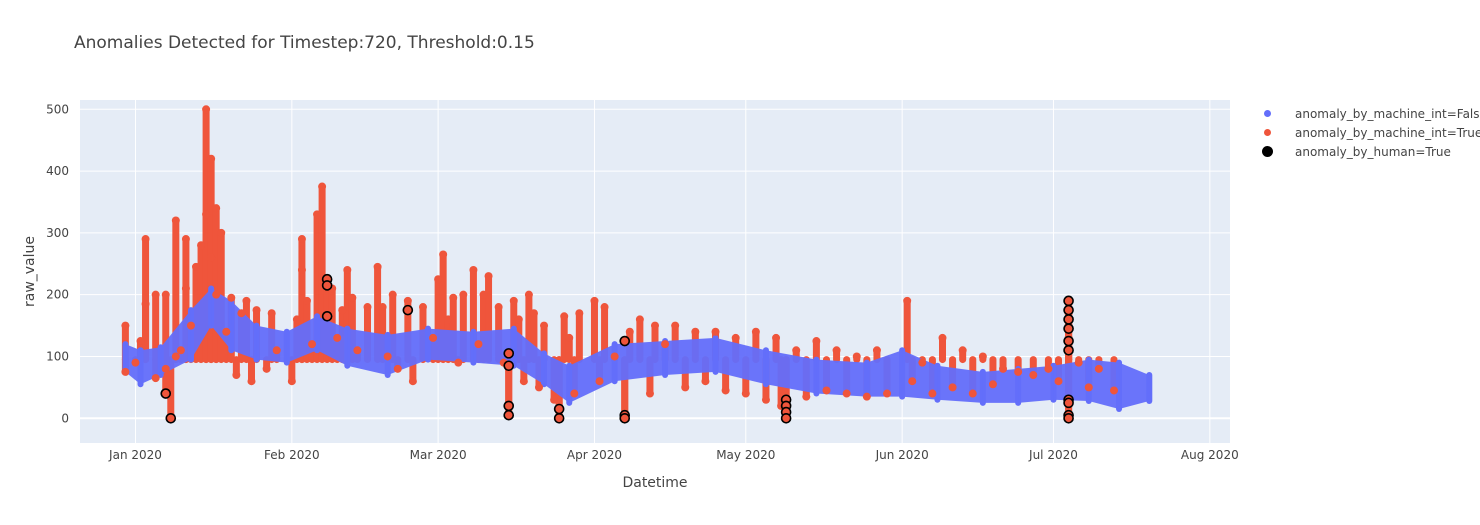 The height and width of the screenshot is (525, 1480). Describe the element at coordinates (1373, 151) in the screenshot. I see `legend-label: anomaly_by_human=True` at that location.